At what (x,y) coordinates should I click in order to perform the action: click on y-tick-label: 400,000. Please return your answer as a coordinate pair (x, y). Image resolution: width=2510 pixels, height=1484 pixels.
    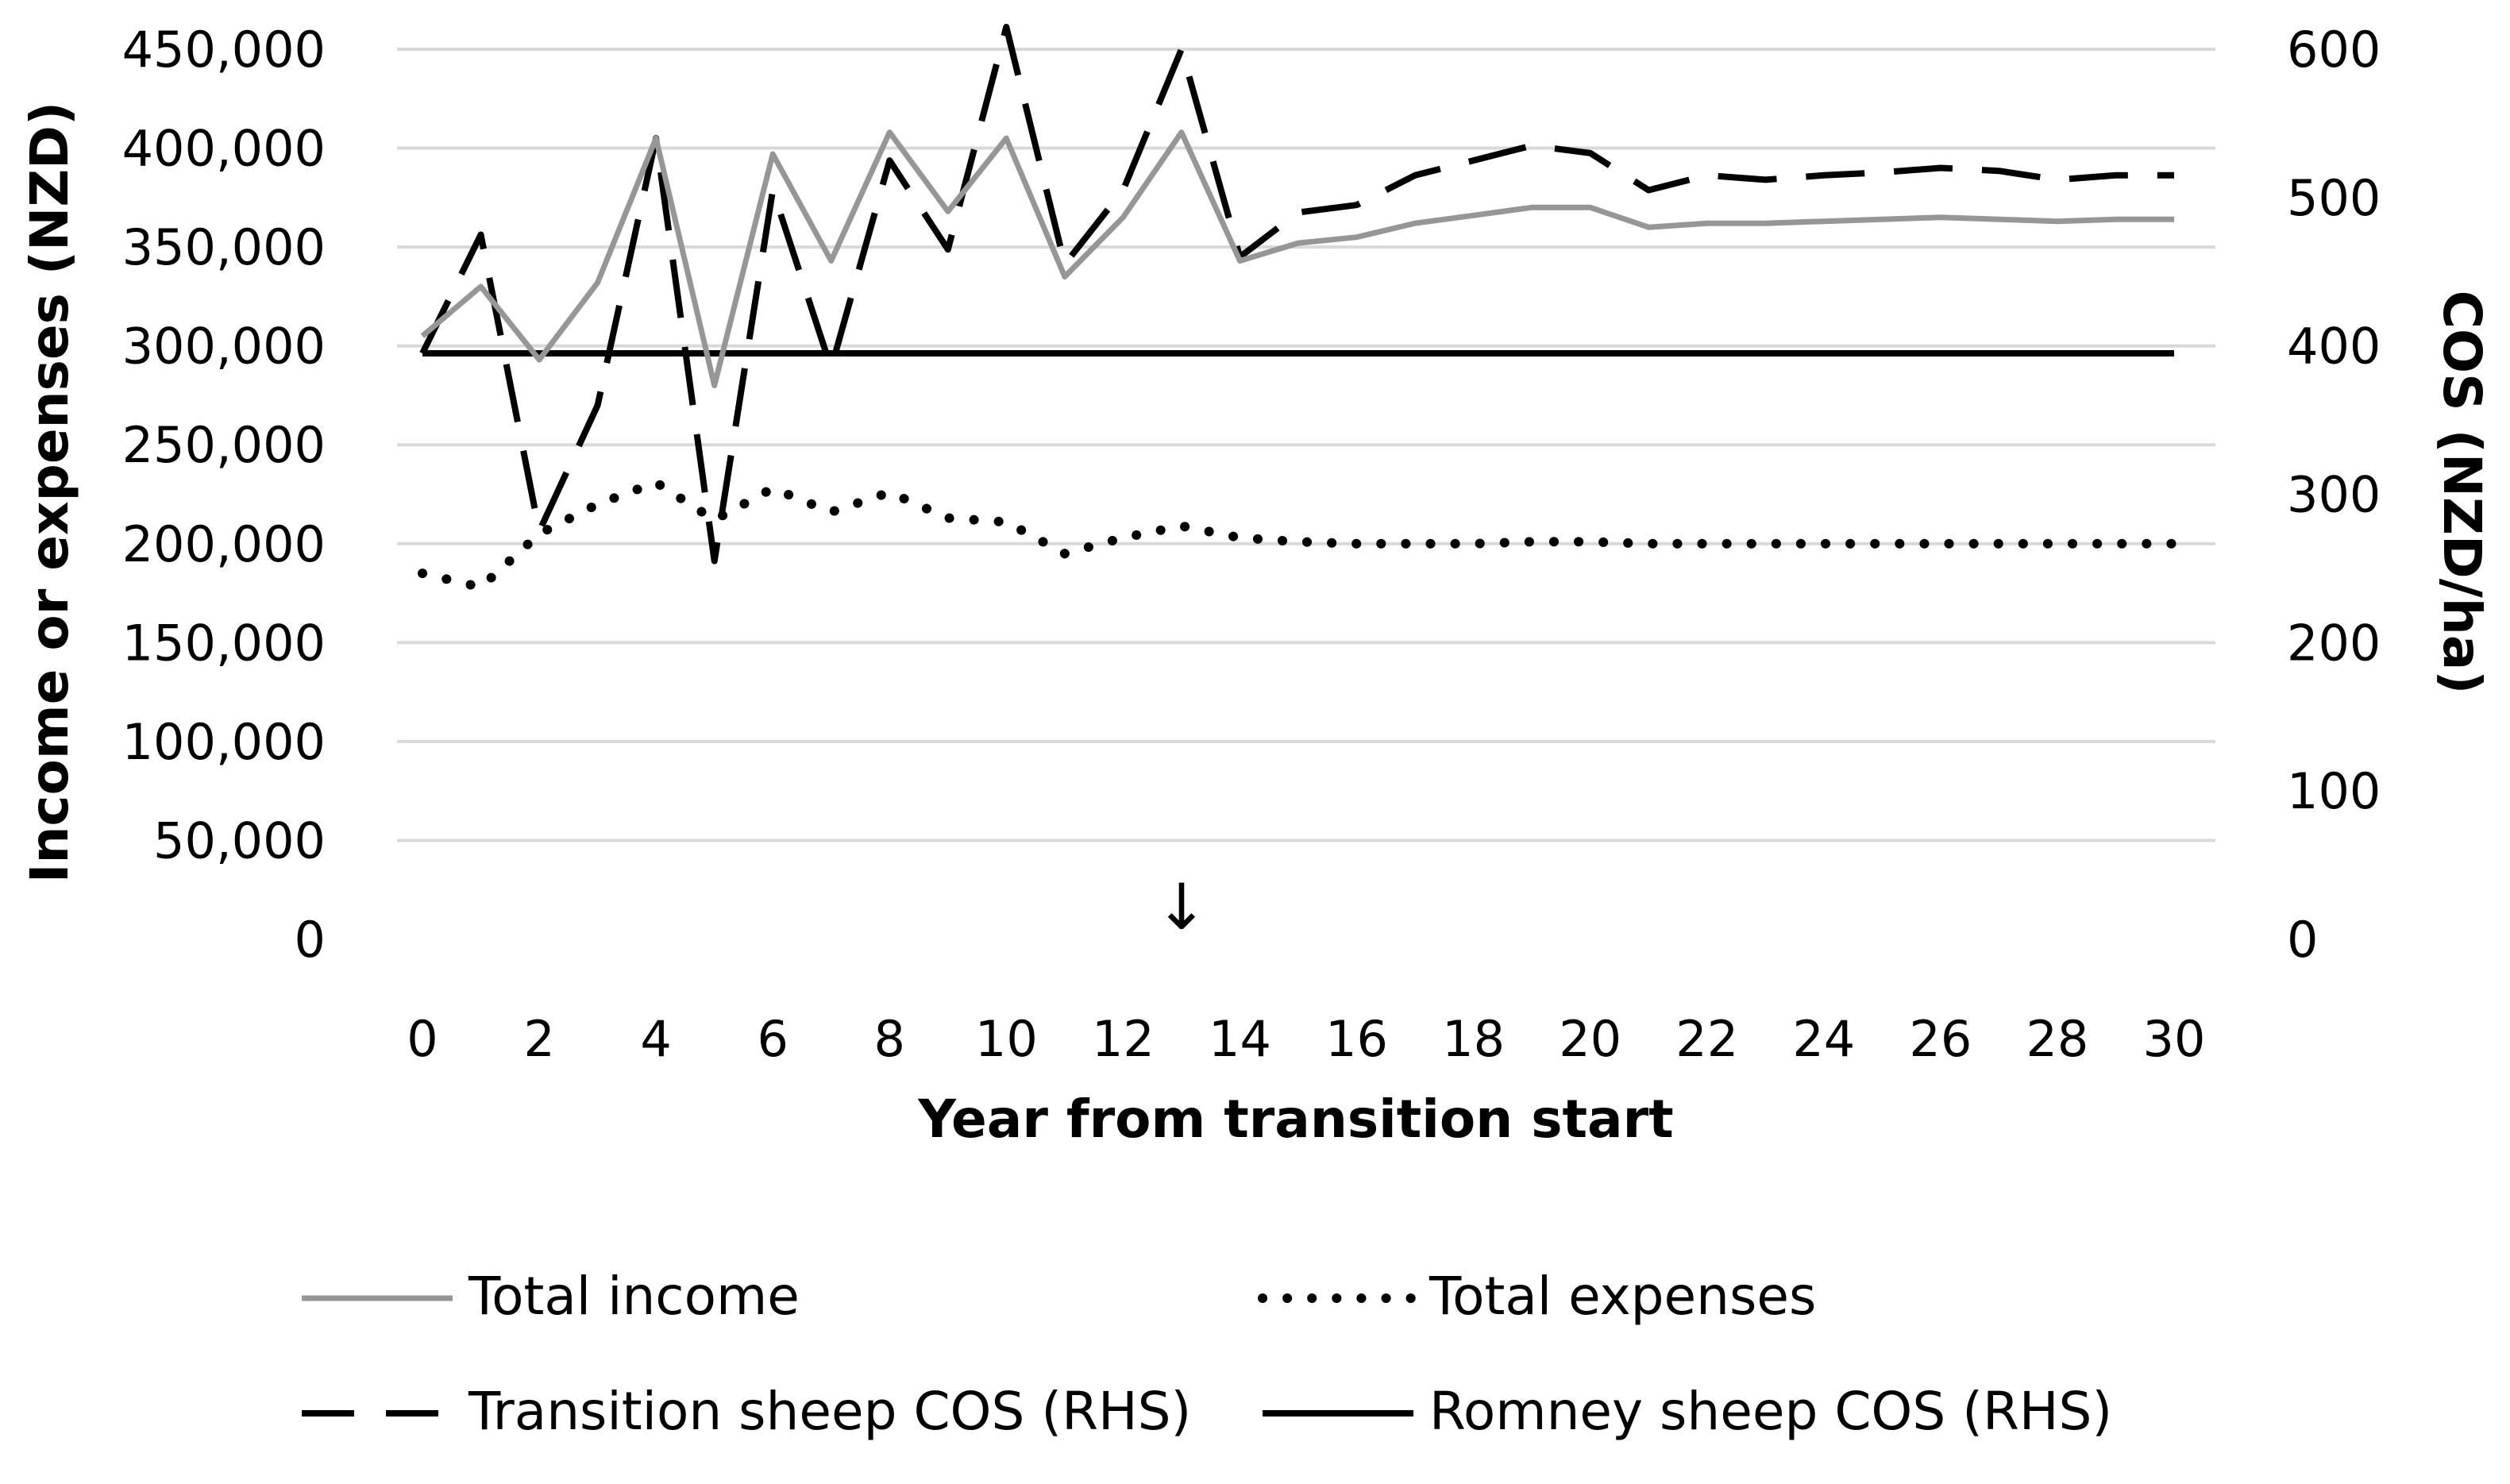
    Looking at the image, I should click on (224, 149).